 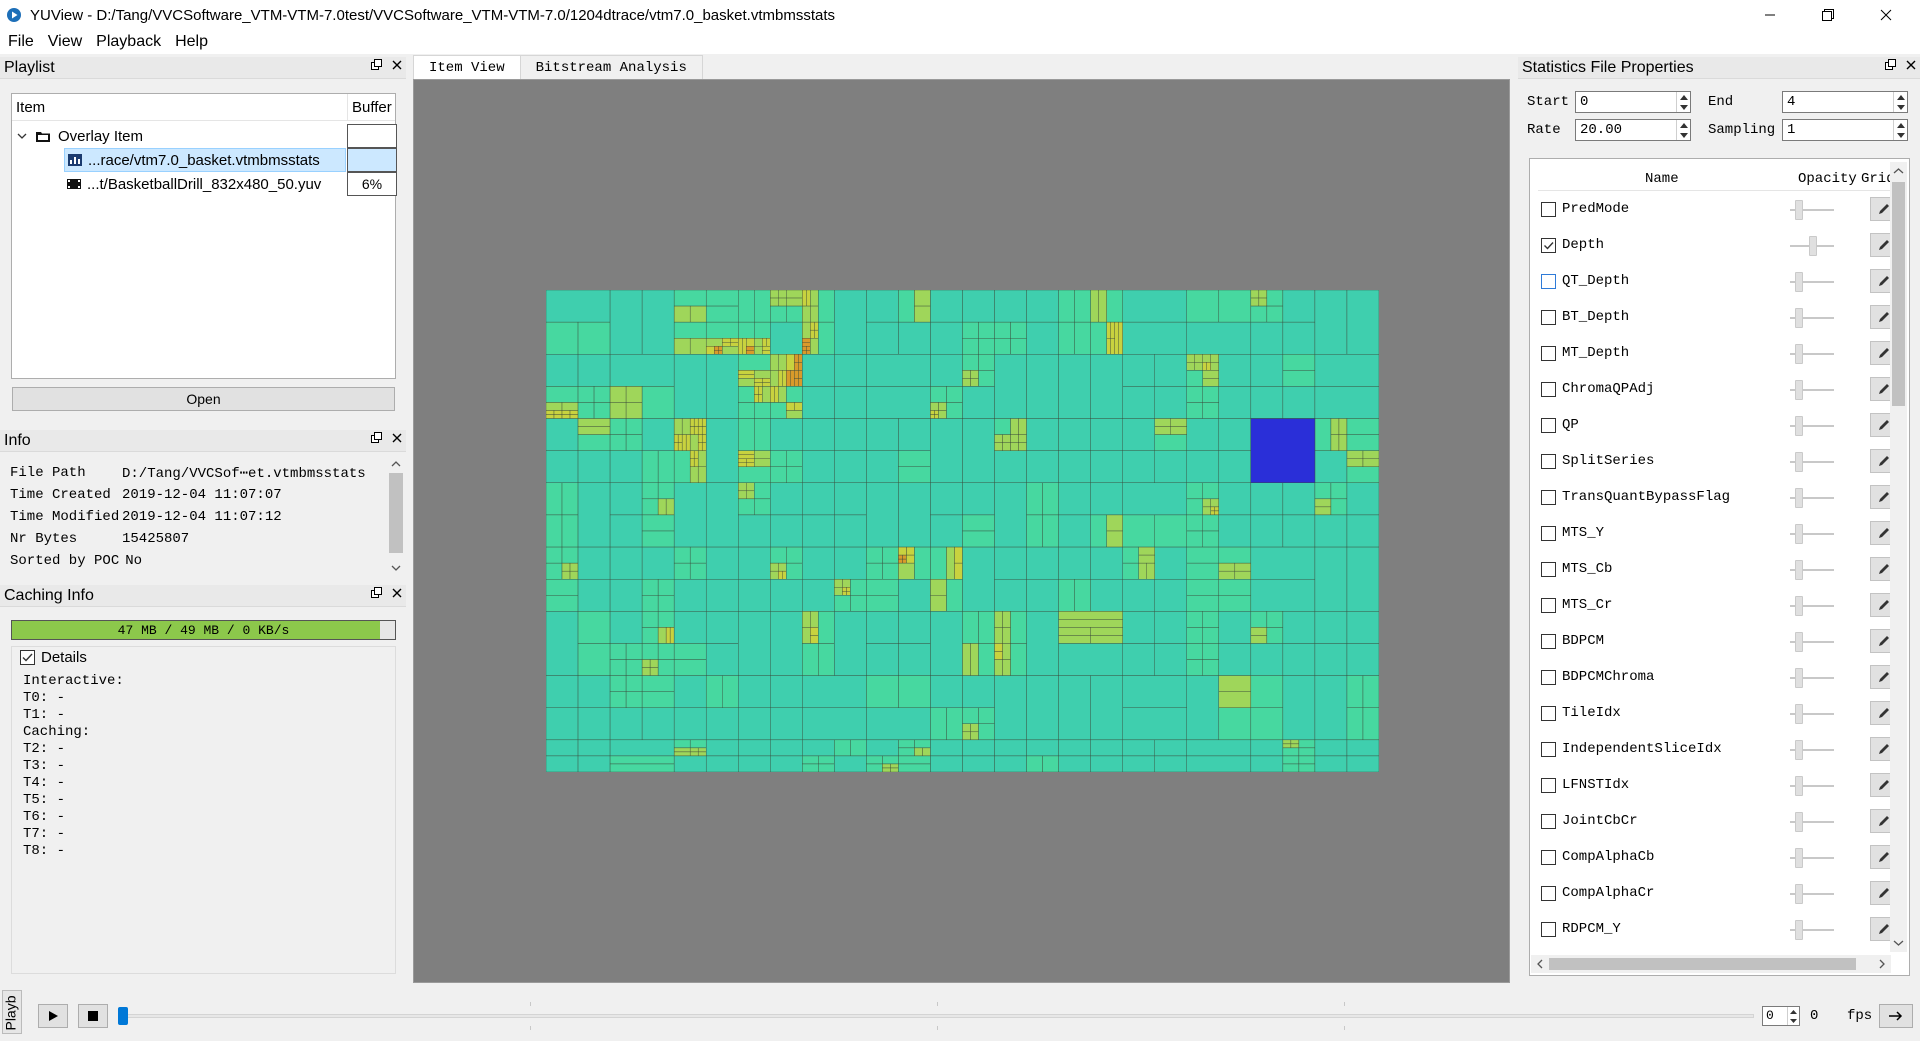 I want to click on stats-horizontal-scrollbar, so click(x=1711, y=964).